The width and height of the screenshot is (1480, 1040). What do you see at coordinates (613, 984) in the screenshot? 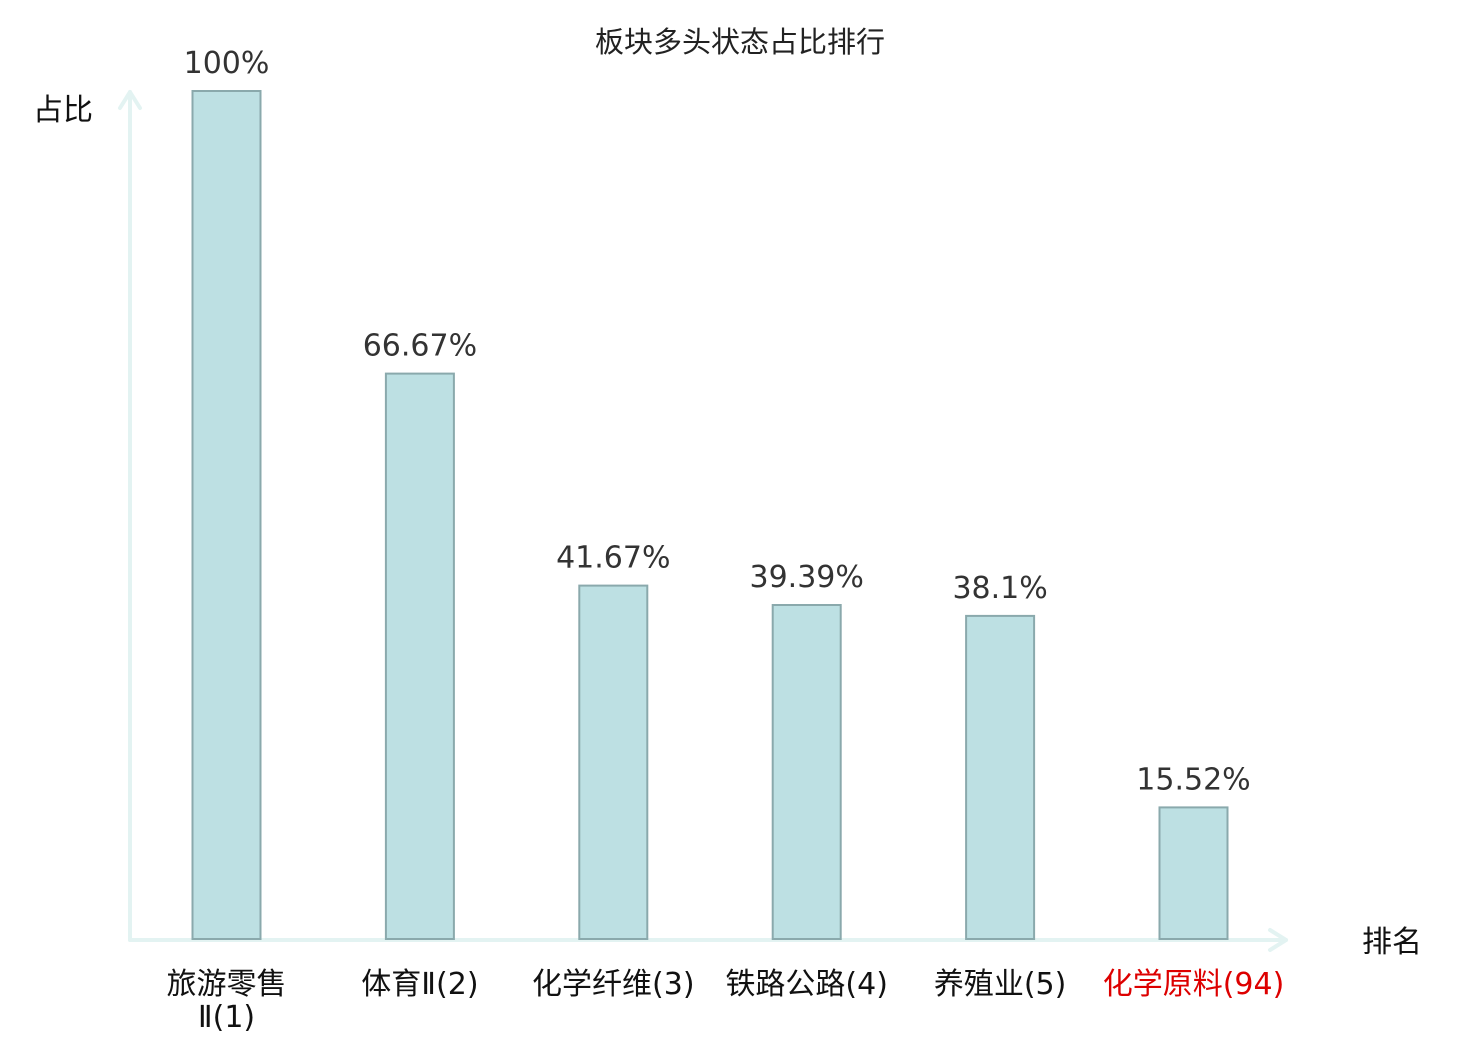
I see `x-tick-label: 化学纤维(3)` at bounding box center [613, 984].